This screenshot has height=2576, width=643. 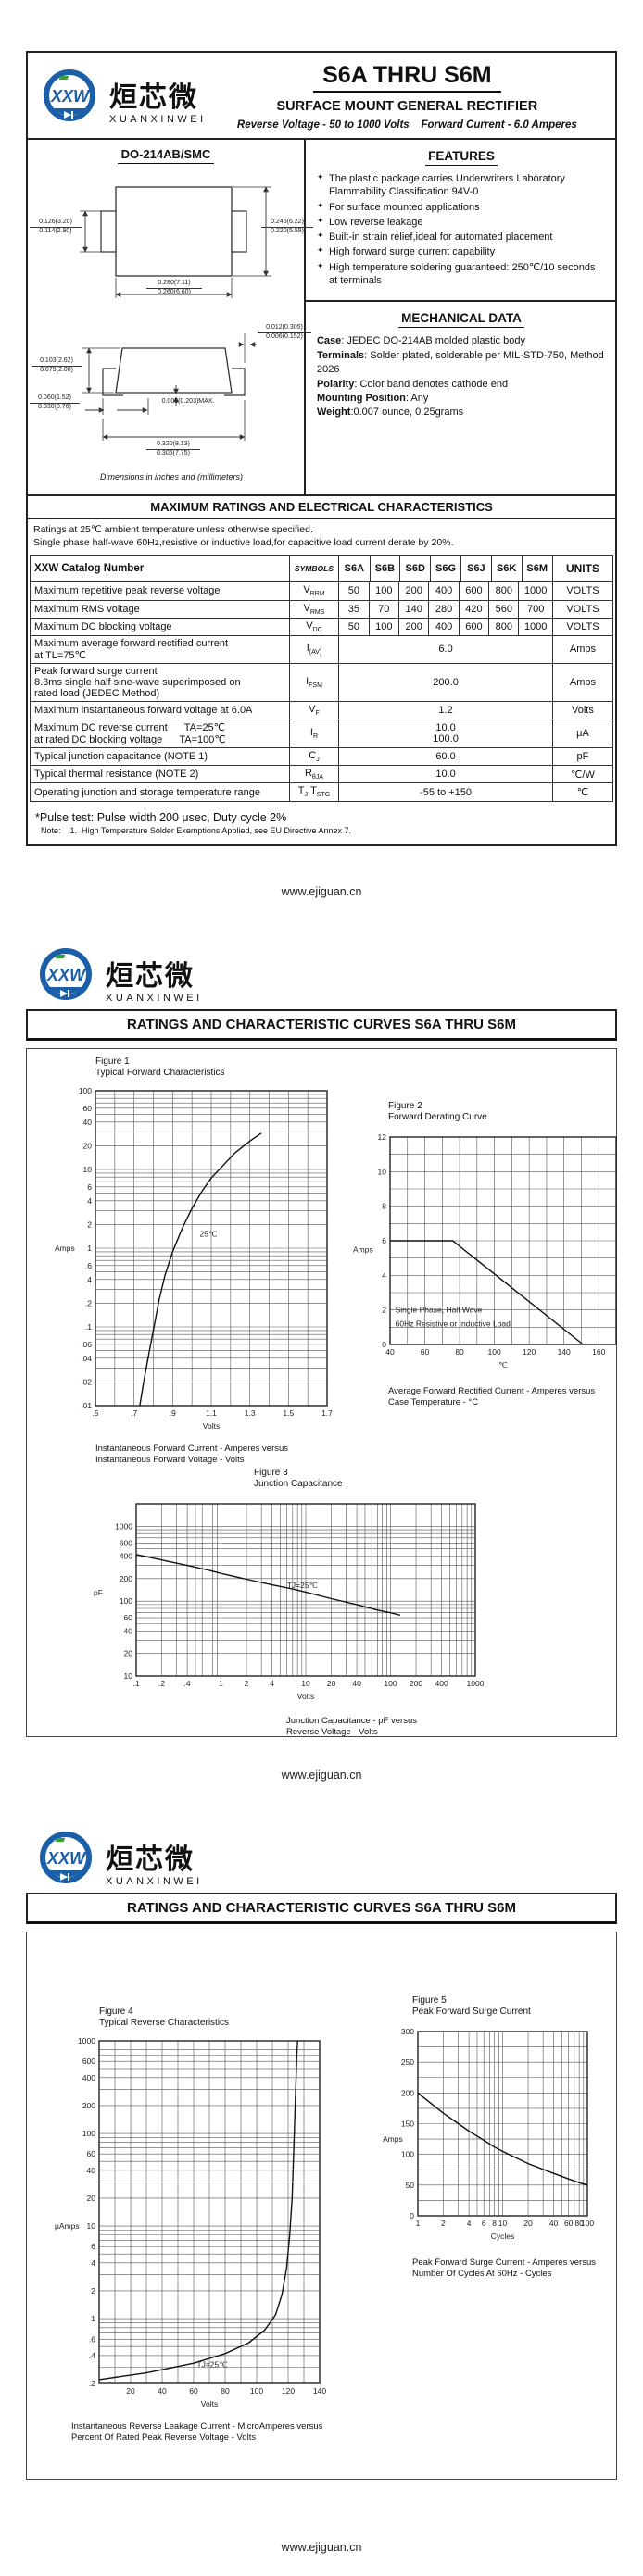 What do you see at coordinates (583, 734) in the screenshot?
I see `unit-cell: μA` at bounding box center [583, 734].